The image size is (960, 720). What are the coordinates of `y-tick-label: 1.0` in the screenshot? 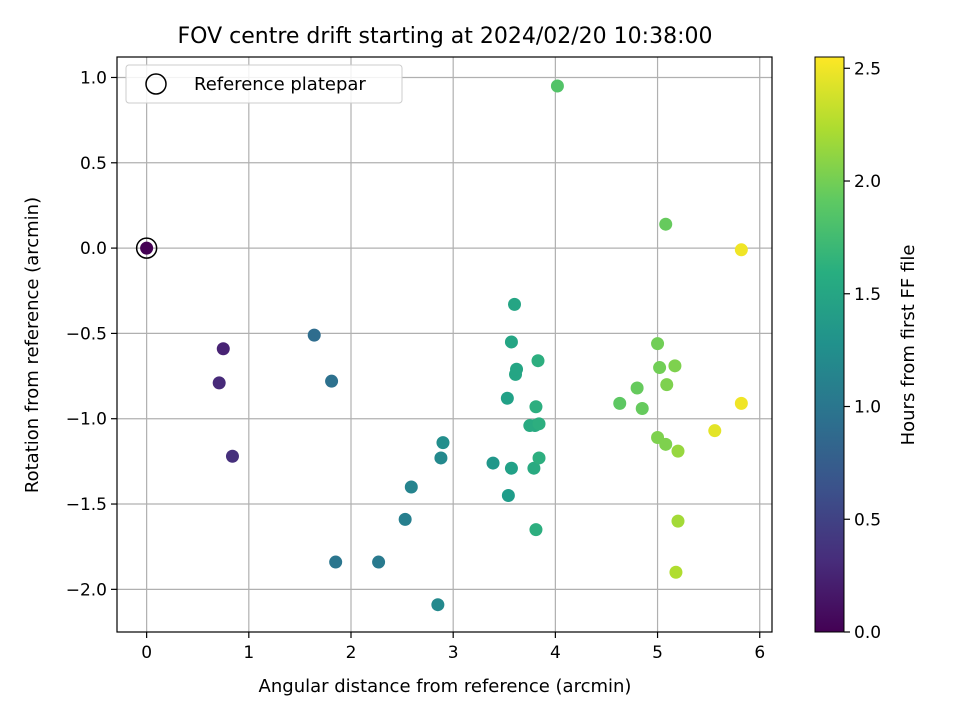 It's located at (93, 78).